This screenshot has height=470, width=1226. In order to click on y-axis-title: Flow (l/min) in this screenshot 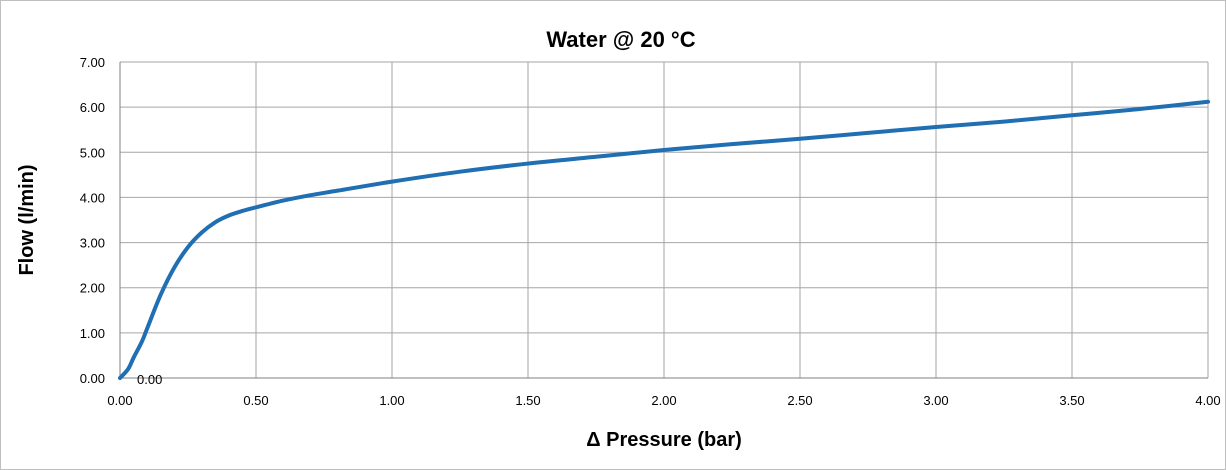, I will do `click(27, 219)`.